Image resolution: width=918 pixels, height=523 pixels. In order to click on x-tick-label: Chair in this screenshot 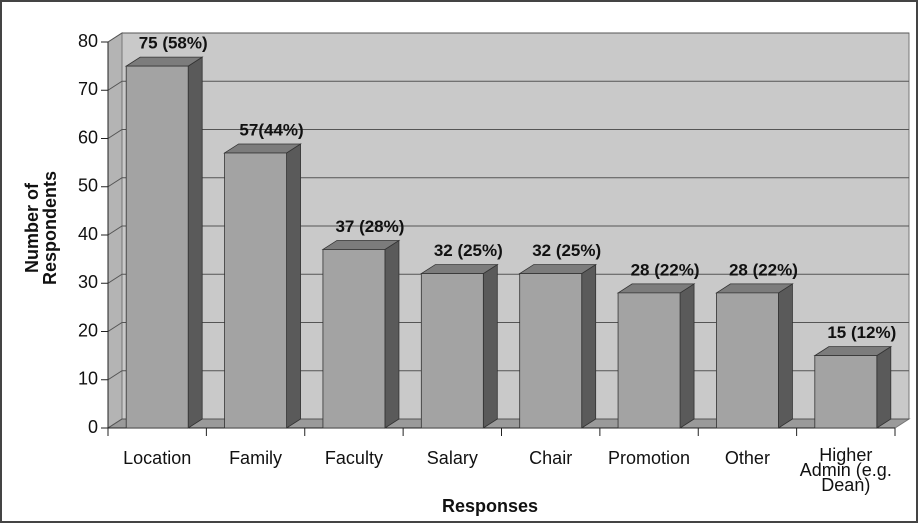, I will do `click(551, 458)`.